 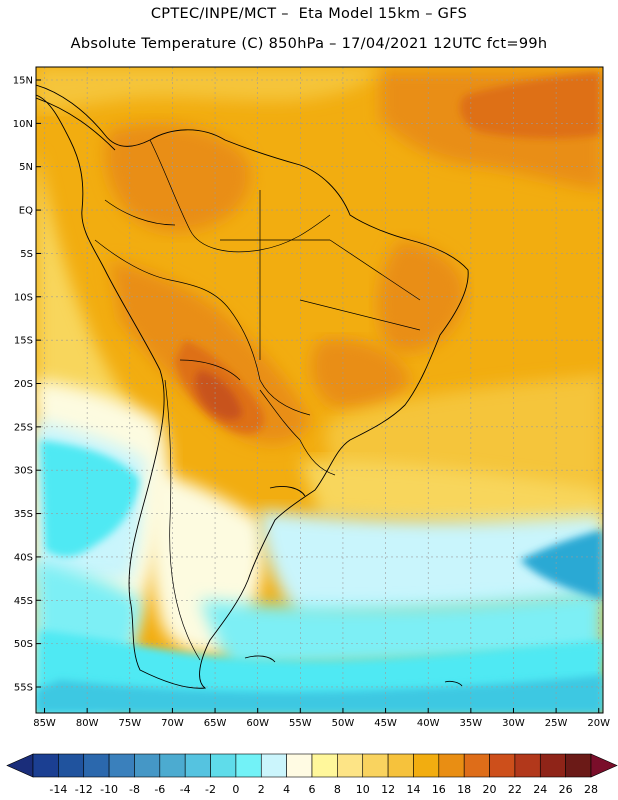 What do you see at coordinates (23, 687) in the screenshot?
I see `lat-tick-label: 55S` at bounding box center [23, 687].